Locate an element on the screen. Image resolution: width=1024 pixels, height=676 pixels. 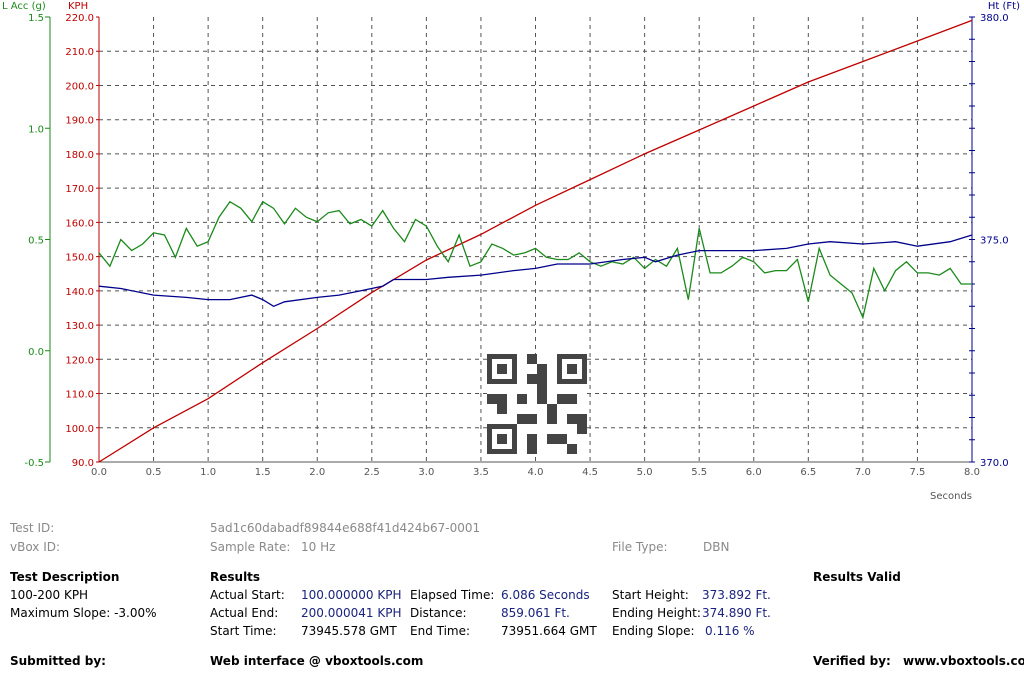
kph-tick-label: 220.0 is located at coordinates (79, 18).